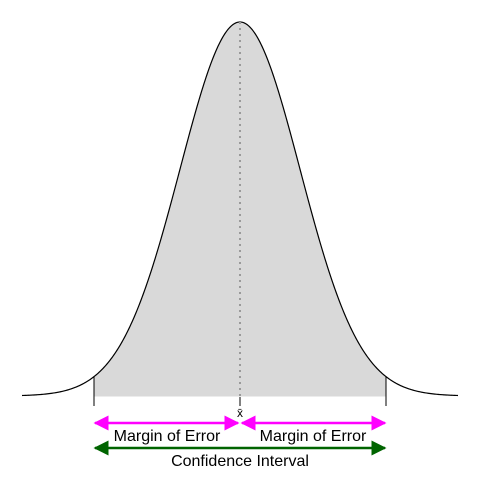 Image resolution: width=480 pixels, height=480 pixels. What do you see at coordinates (167, 436) in the screenshot?
I see `left-margin-label: Margin of Error` at bounding box center [167, 436].